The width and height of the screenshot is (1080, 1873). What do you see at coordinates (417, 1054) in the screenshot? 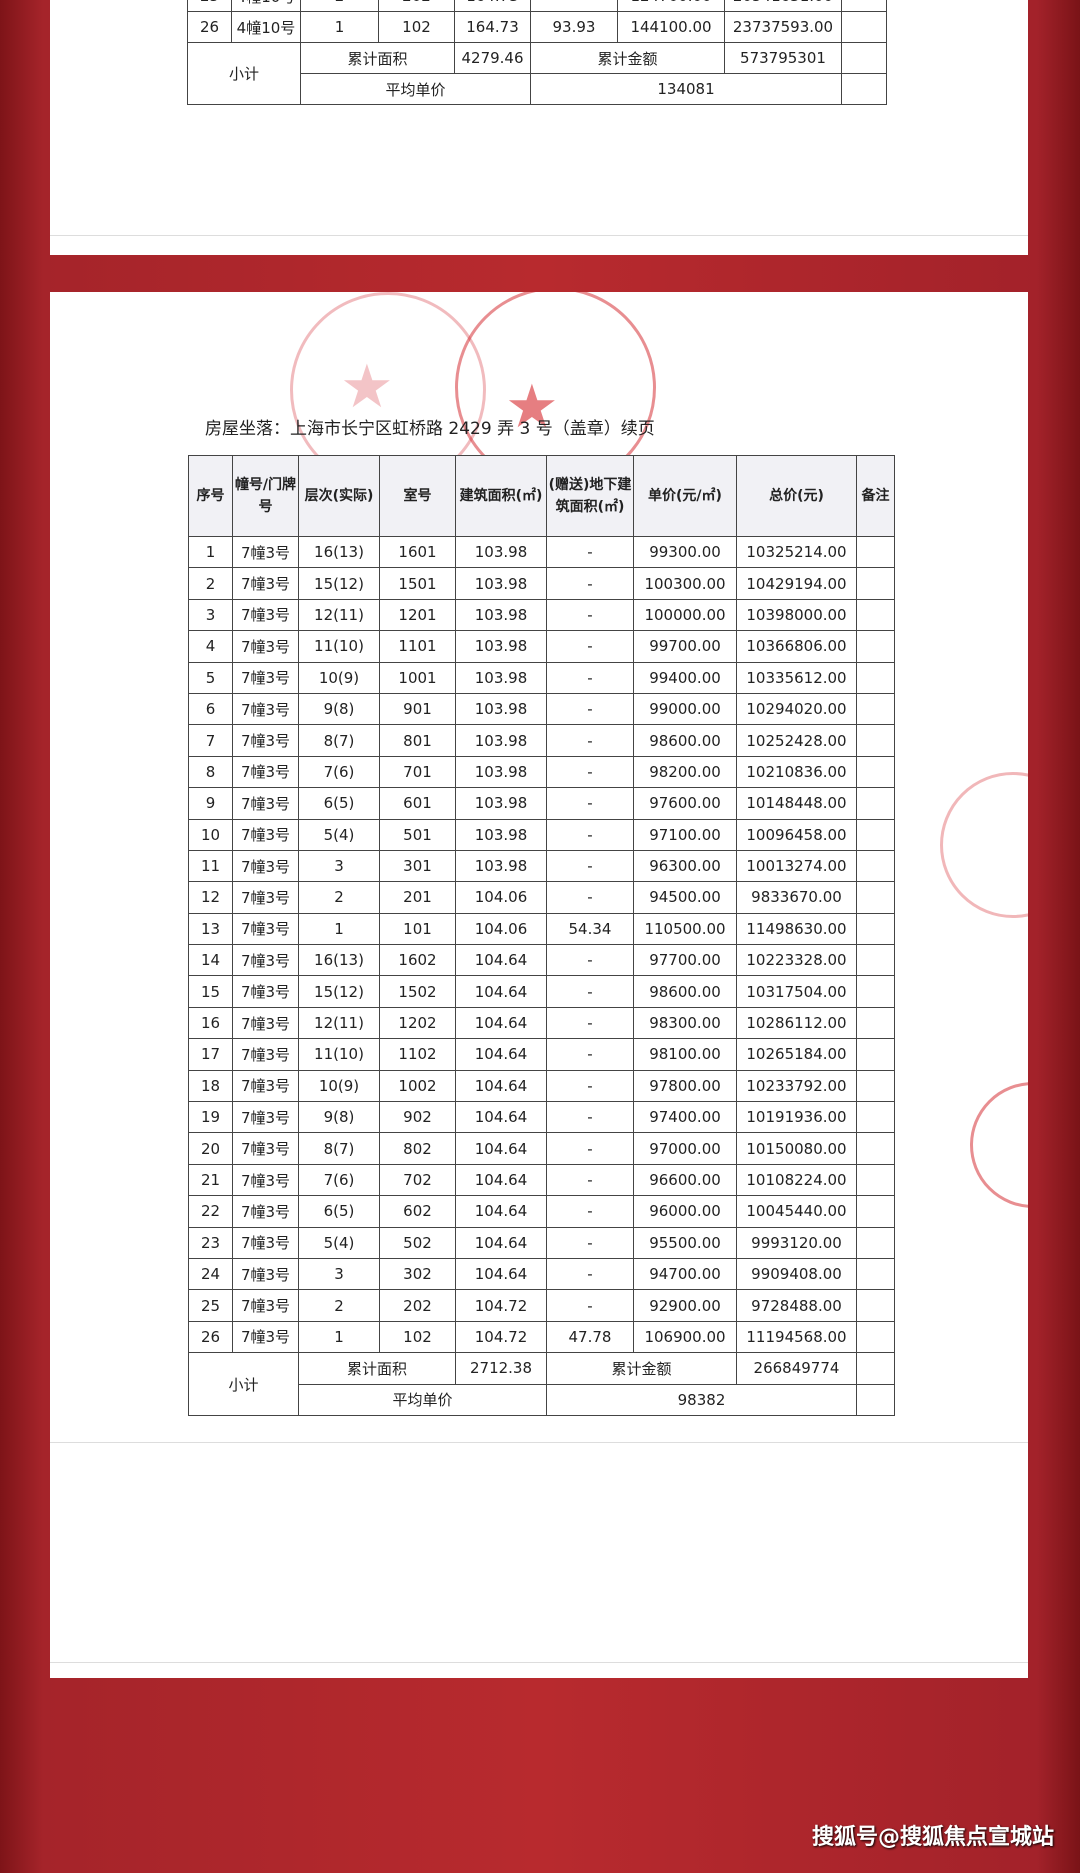
I see `cell-room: 1102` at bounding box center [417, 1054].